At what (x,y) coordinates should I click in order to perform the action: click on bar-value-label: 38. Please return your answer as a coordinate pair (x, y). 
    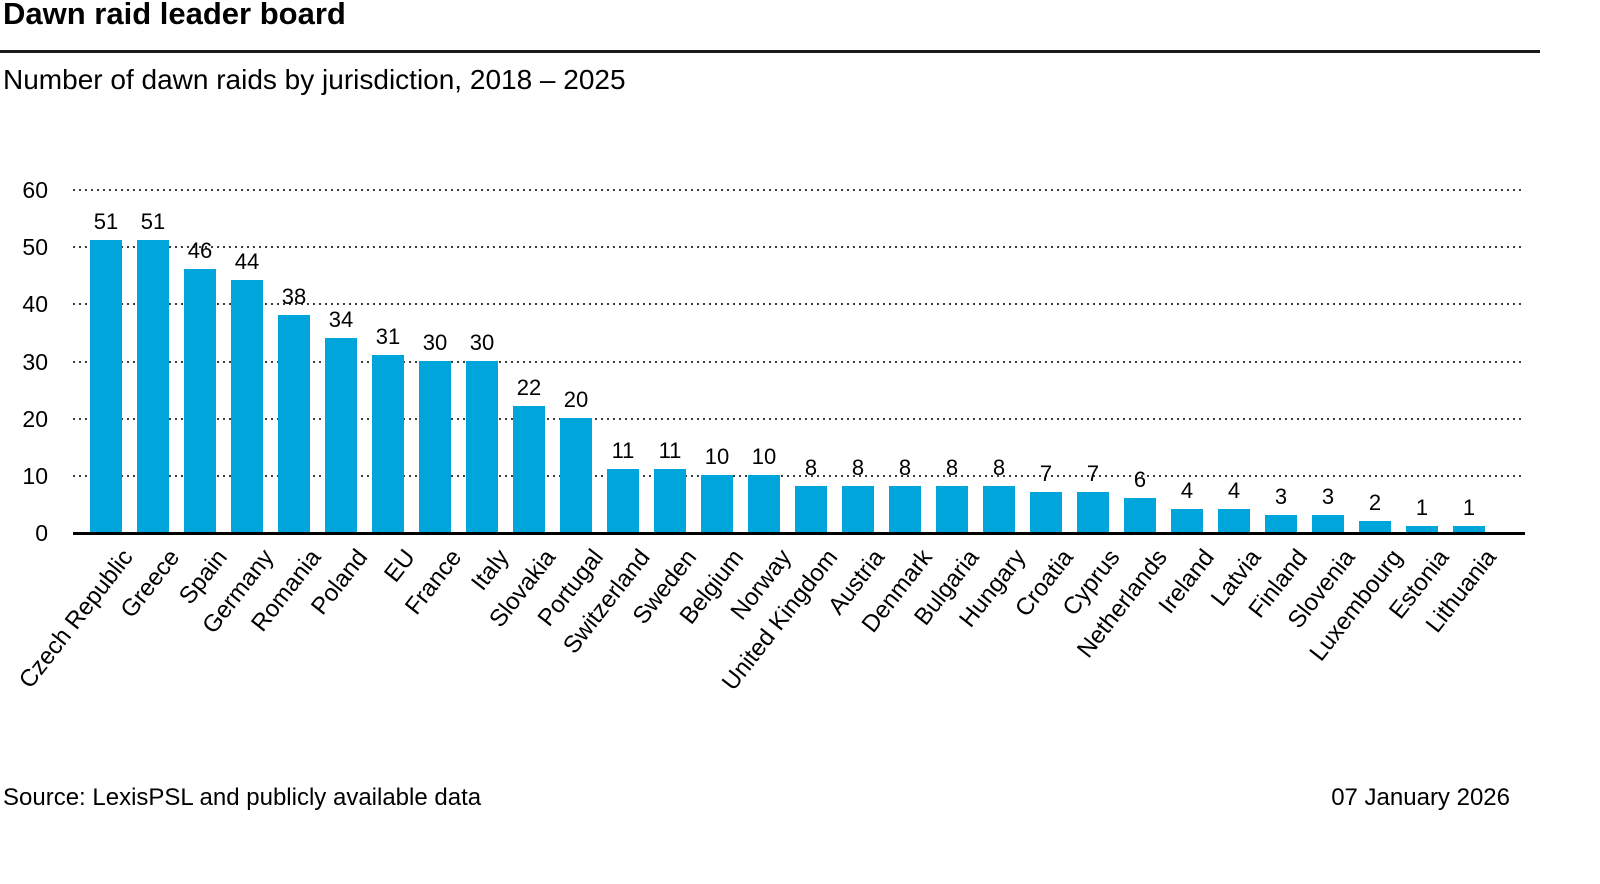
    Looking at the image, I should click on (294, 296).